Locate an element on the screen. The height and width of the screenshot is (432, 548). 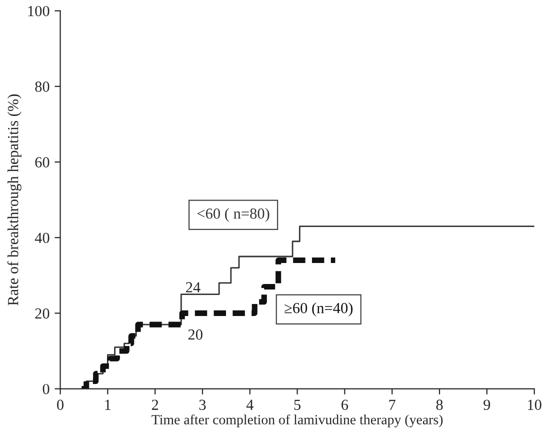
y-tick-label: 60 is located at coordinates (42, 162).